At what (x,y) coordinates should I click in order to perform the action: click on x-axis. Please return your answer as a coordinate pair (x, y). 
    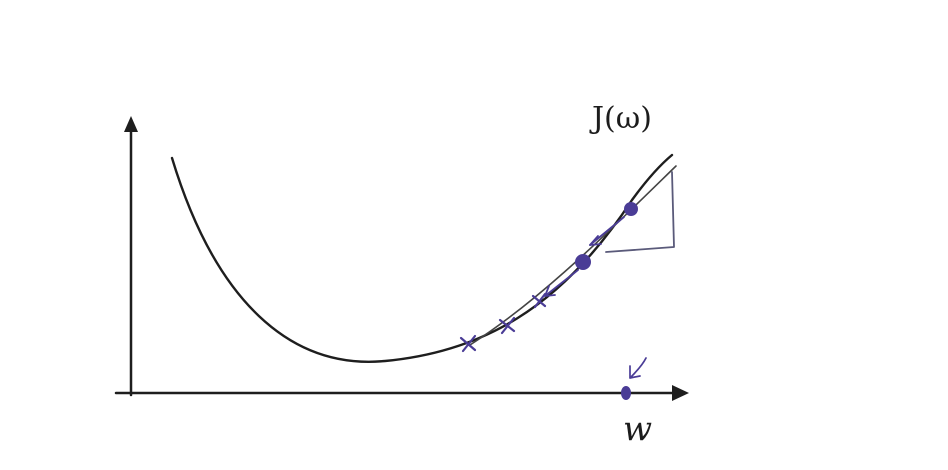
    Looking at the image, I should click on (401, 393).